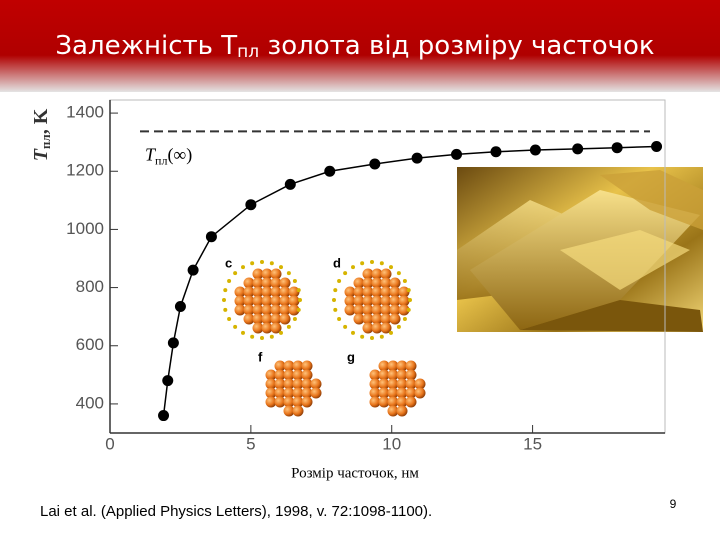  Describe the element at coordinates (168, 156) in the screenshot. I see `reference-label: Tпл(∞)` at that location.